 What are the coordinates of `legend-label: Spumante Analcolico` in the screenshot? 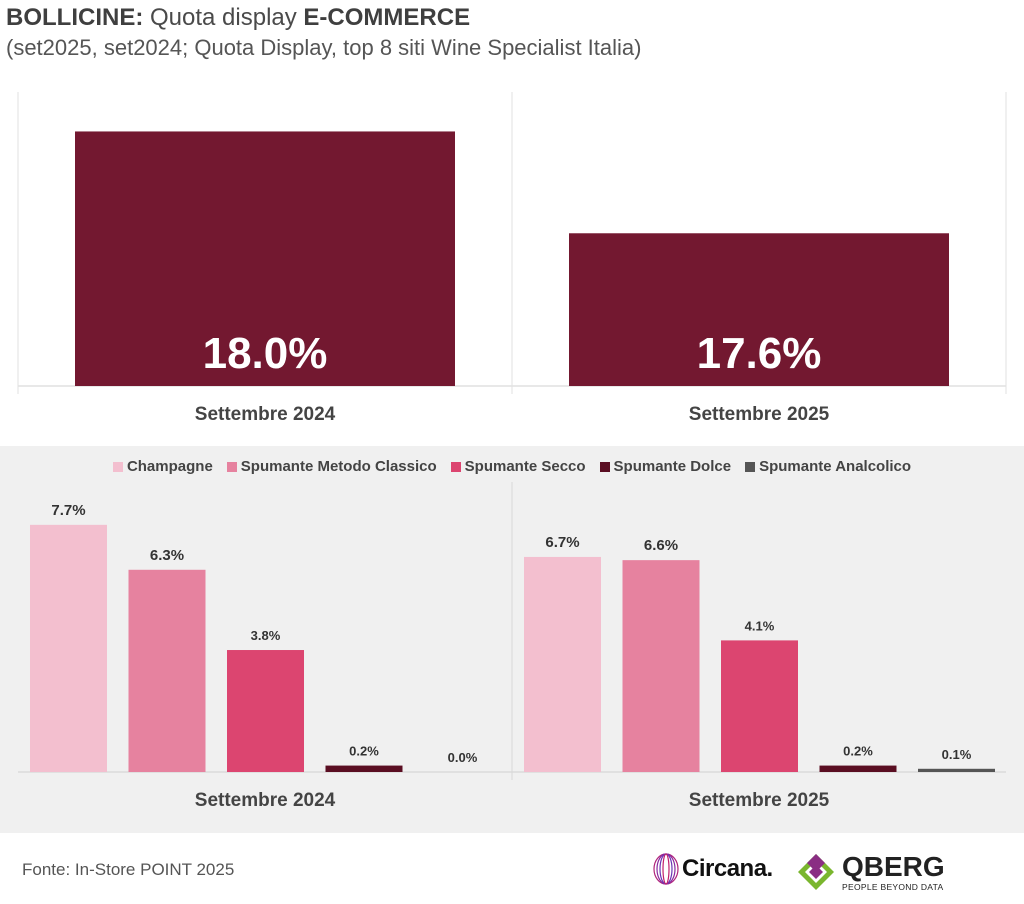 It's located at (835, 466).